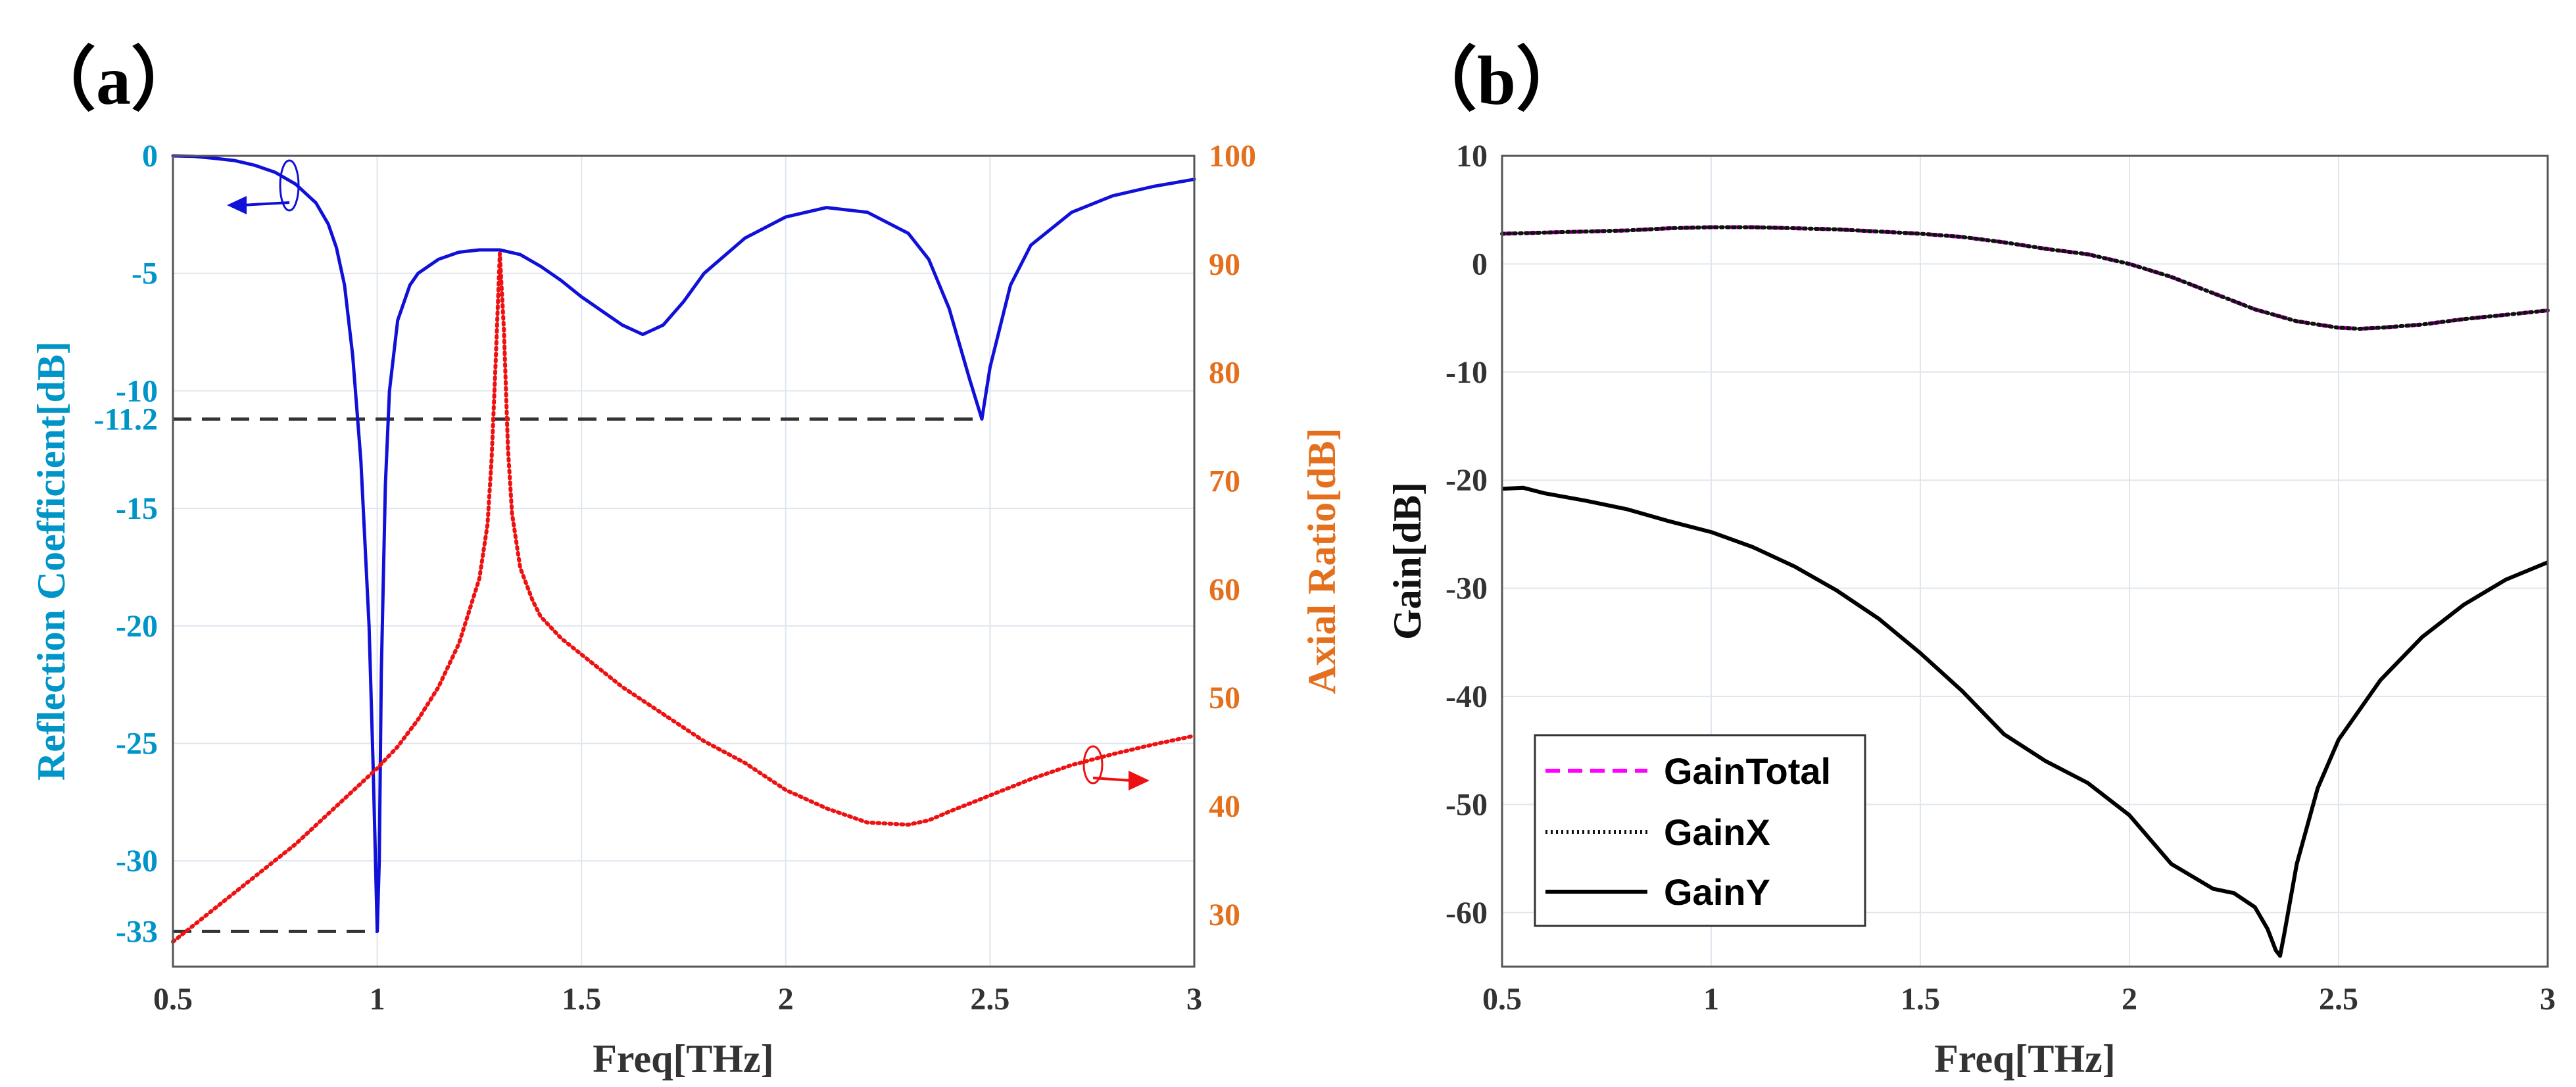  What do you see at coordinates (377, 1000) in the screenshot?
I see `chart-a-x-tick-label: 1` at bounding box center [377, 1000].